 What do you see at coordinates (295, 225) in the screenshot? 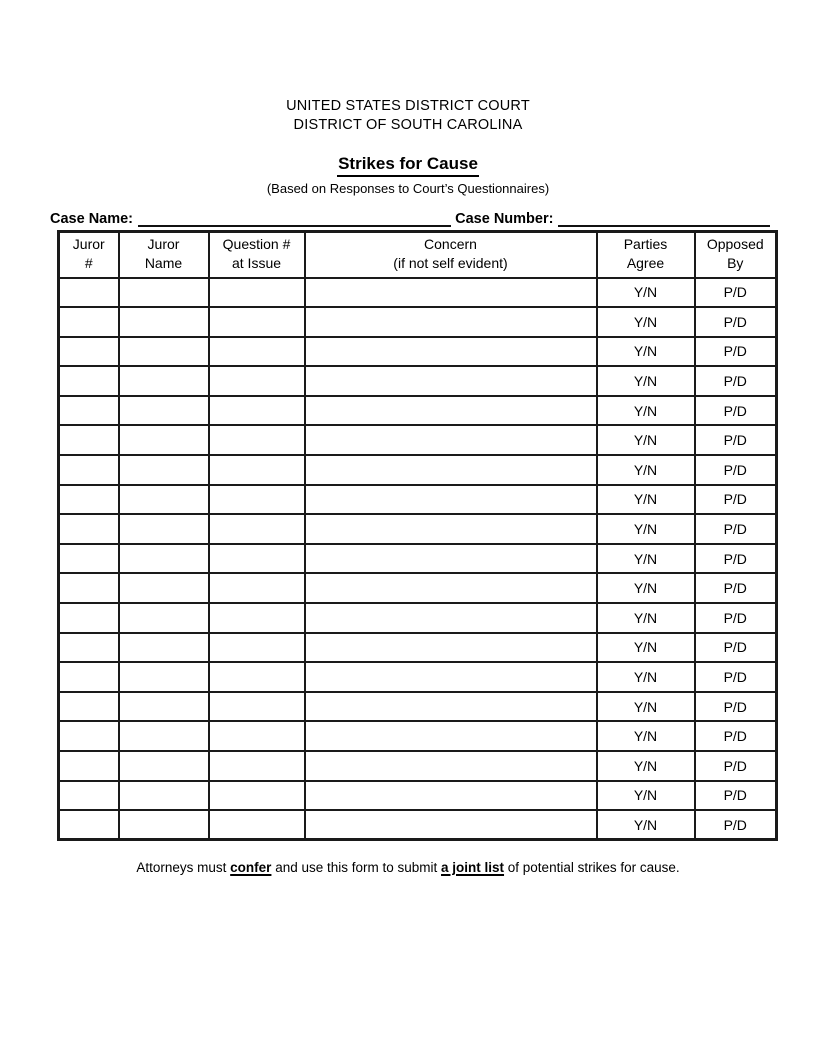
I see `case-name-input-line` at bounding box center [295, 225].